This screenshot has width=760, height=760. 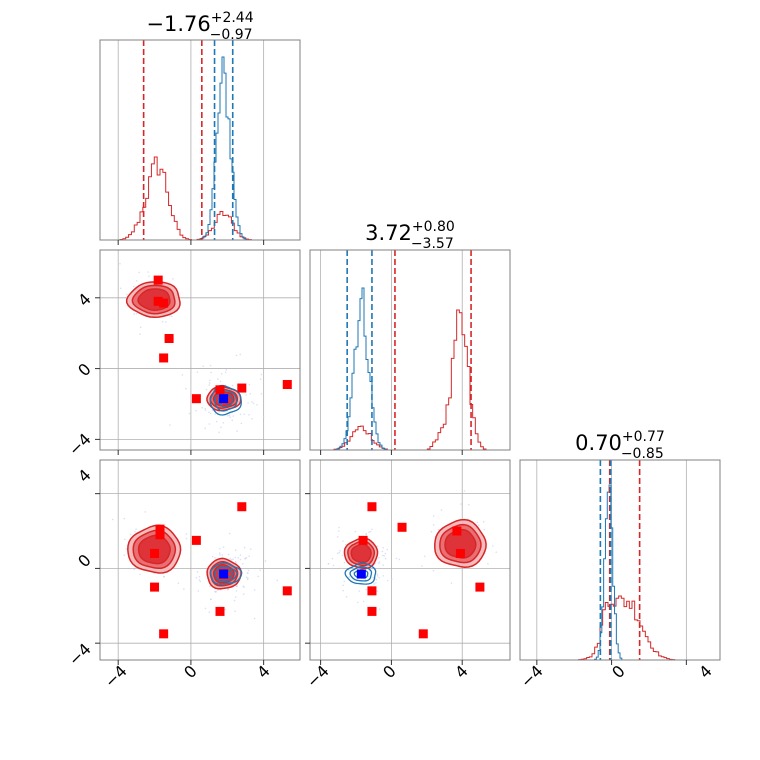 What do you see at coordinates (80, 444) in the screenshot?
I see `y-tick-label: −4` at bounding box center [80, 444].